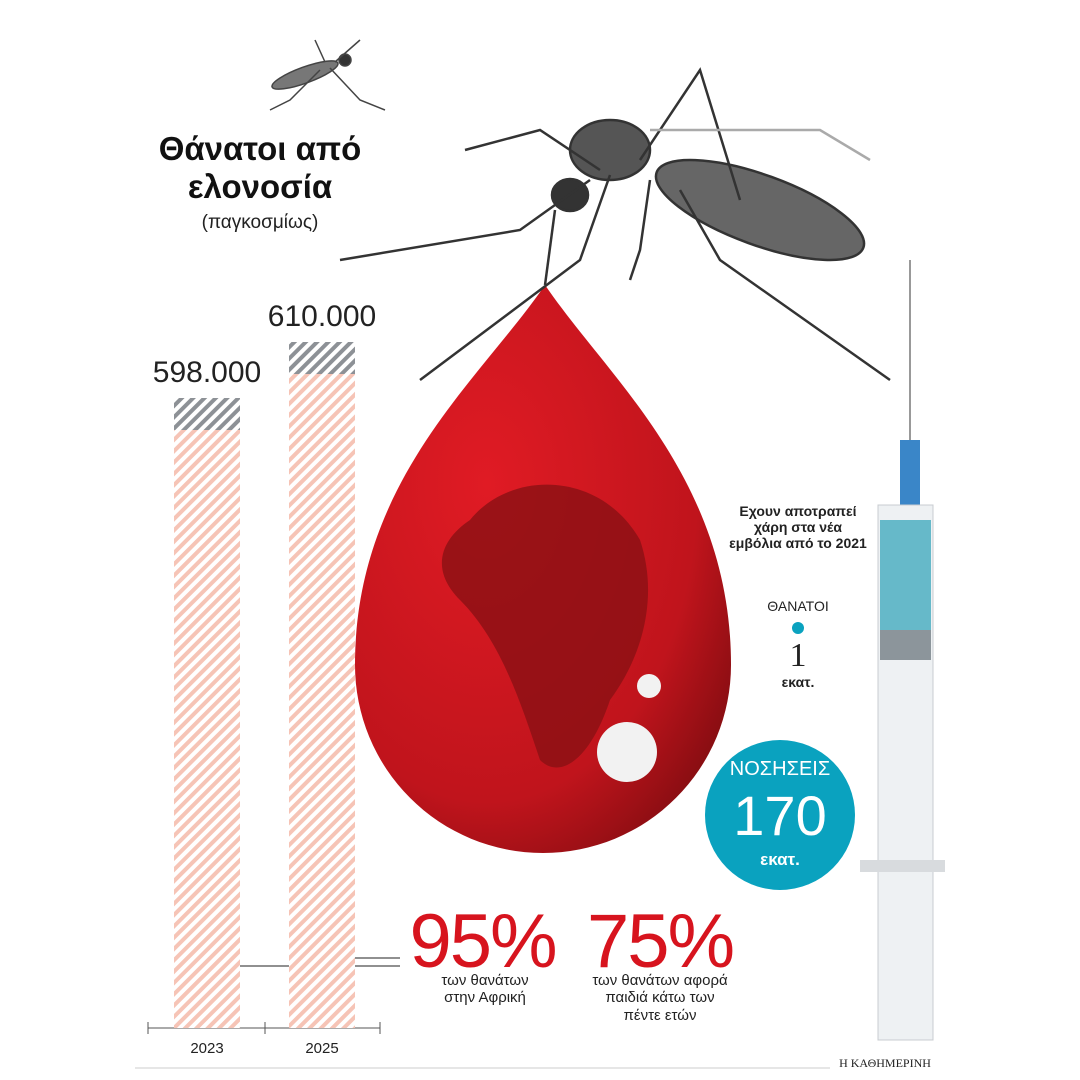  What do you see at coordinates (207, 1048) in the screenshot?
I see `x-tick-label: 2023` at bounding box center [207, 1048].